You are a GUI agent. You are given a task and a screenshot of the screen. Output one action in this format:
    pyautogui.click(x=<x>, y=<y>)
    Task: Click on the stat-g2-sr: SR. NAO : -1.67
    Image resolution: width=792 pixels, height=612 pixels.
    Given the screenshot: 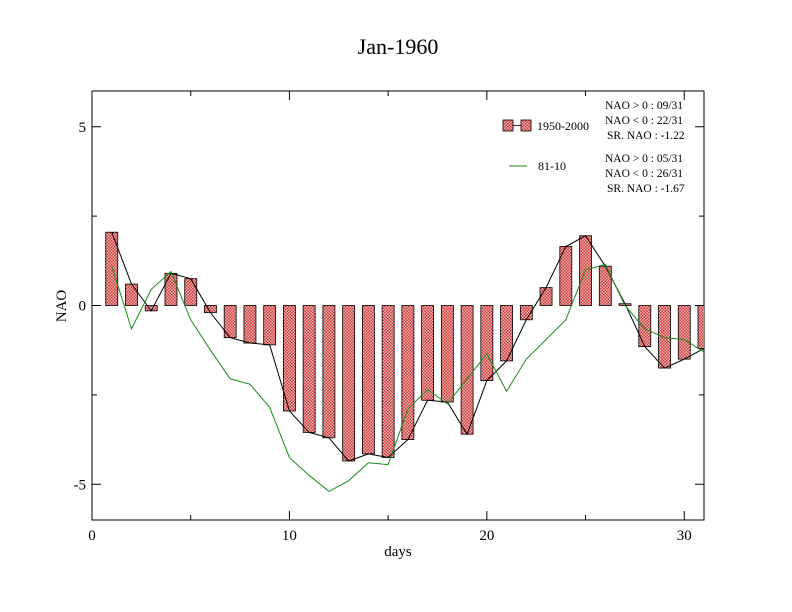 What is the action you would take?
    pyautogui.click(x=646, y=189)
    